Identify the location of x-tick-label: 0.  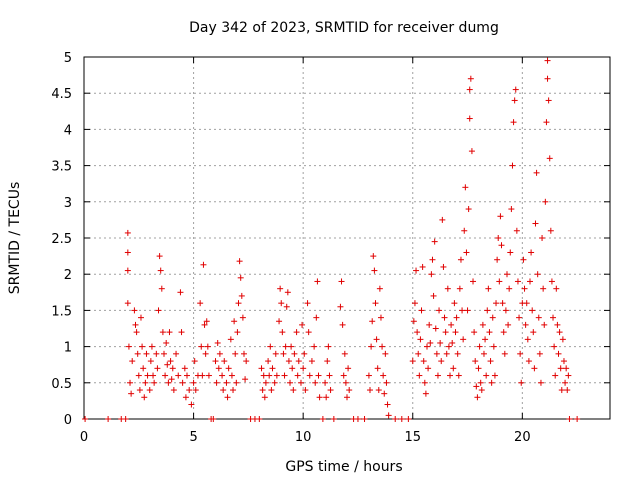
(84, 437).